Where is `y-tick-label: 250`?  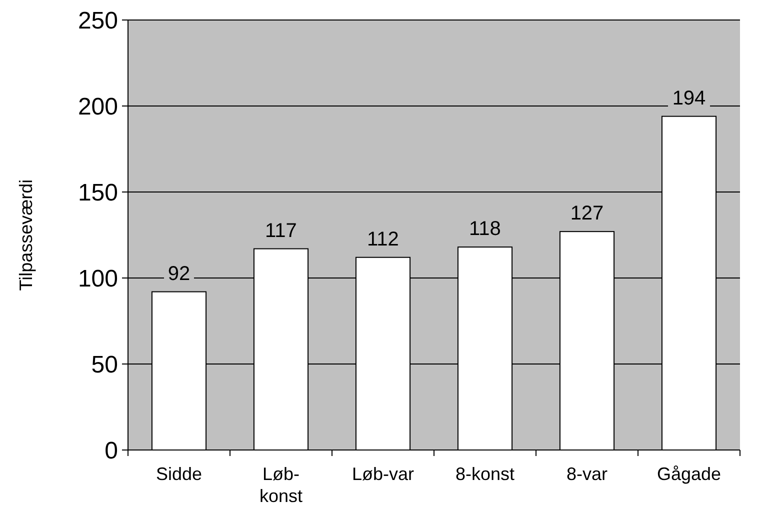
y-tick-label: 250 is located at coordinates (98, 20).